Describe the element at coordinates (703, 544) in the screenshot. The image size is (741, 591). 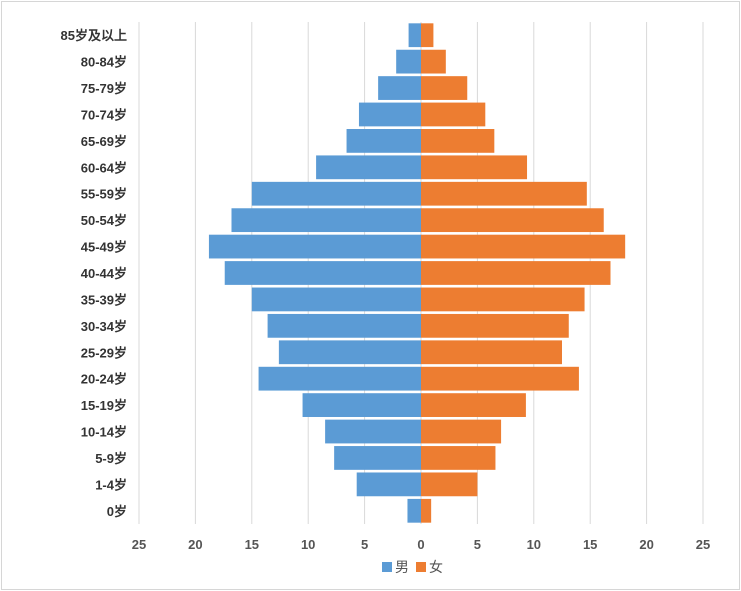
I see `x-tick-label-10: 25` at that location.